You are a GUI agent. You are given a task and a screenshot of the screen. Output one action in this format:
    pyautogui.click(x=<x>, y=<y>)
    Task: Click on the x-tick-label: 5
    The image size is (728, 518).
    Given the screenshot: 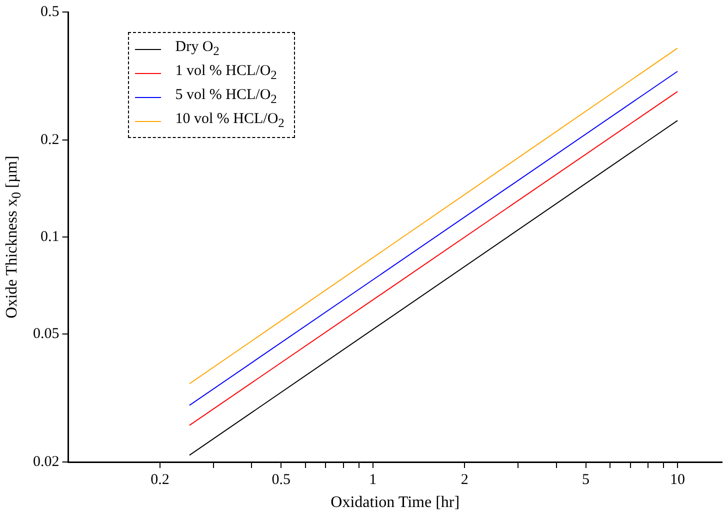 What is the action you would take?
    pyautogui.click(x=586, y=480)
    